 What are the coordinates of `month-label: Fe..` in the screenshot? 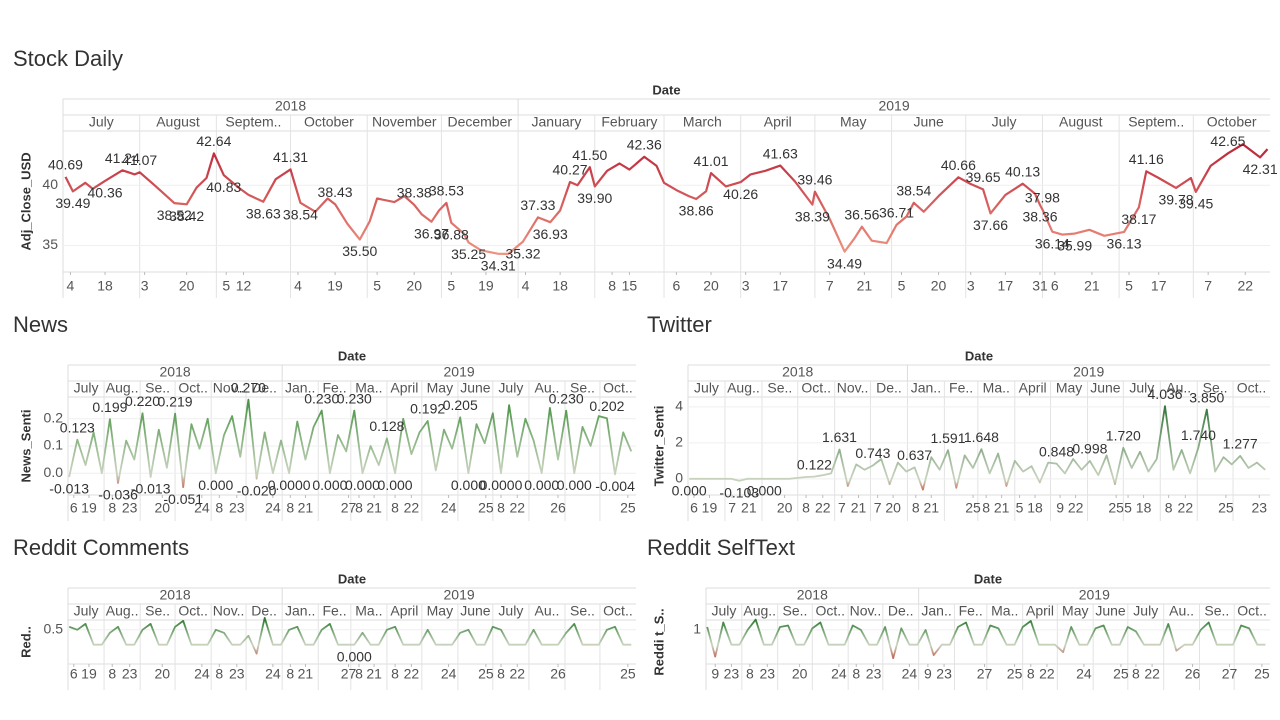 It's located at (334, 611).